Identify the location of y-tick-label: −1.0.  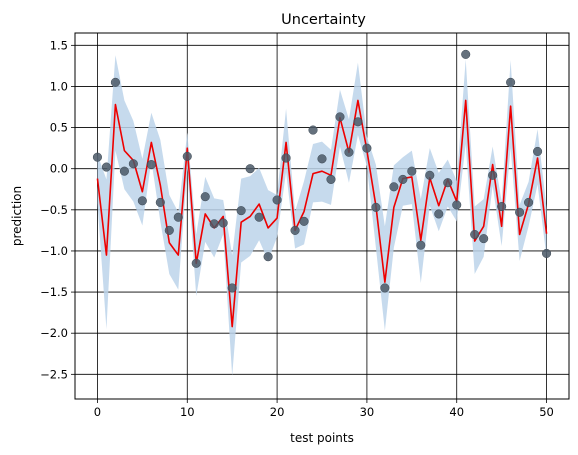
(54, 251).